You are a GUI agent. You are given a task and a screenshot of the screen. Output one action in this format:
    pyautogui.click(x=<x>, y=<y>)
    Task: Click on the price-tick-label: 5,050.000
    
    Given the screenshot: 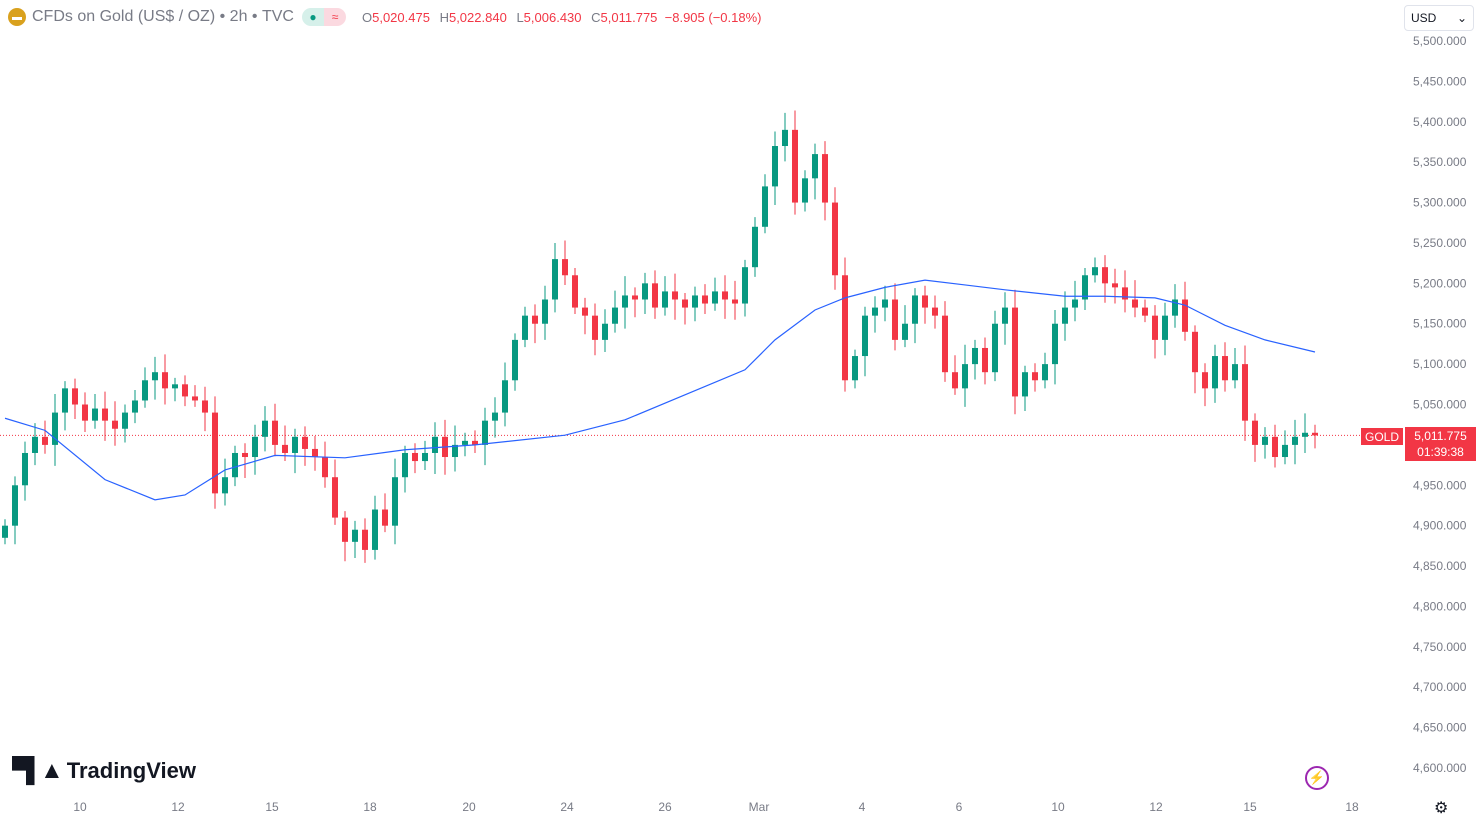 What is the action you would take?
    pyautogui.click(x=1440, y=405)
    